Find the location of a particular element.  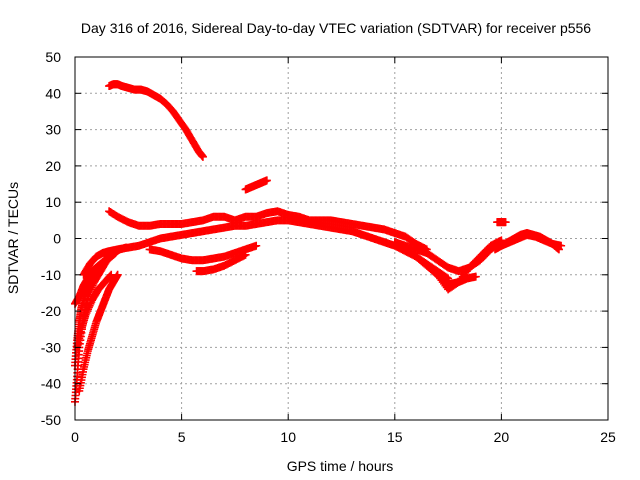

y-tick-label: 50 is located at coordinates (53, 57).